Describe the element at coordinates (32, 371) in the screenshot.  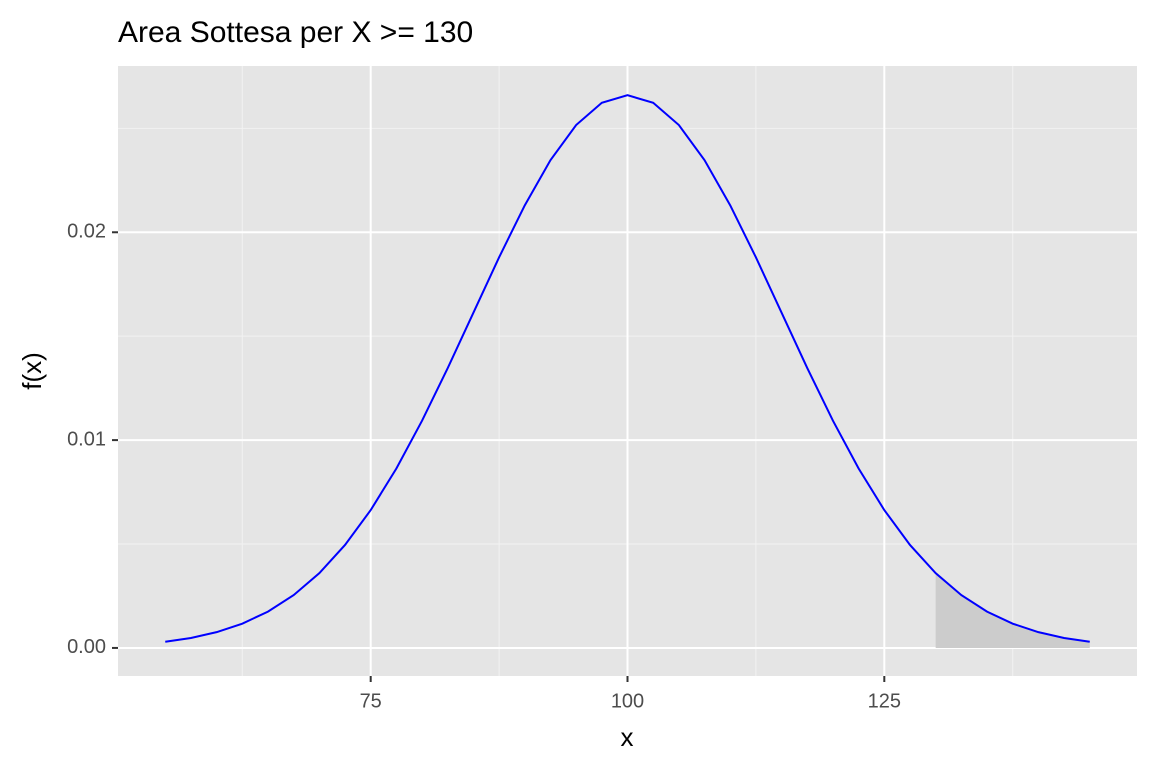
I see `y-axis-label: f(x)` at that location.